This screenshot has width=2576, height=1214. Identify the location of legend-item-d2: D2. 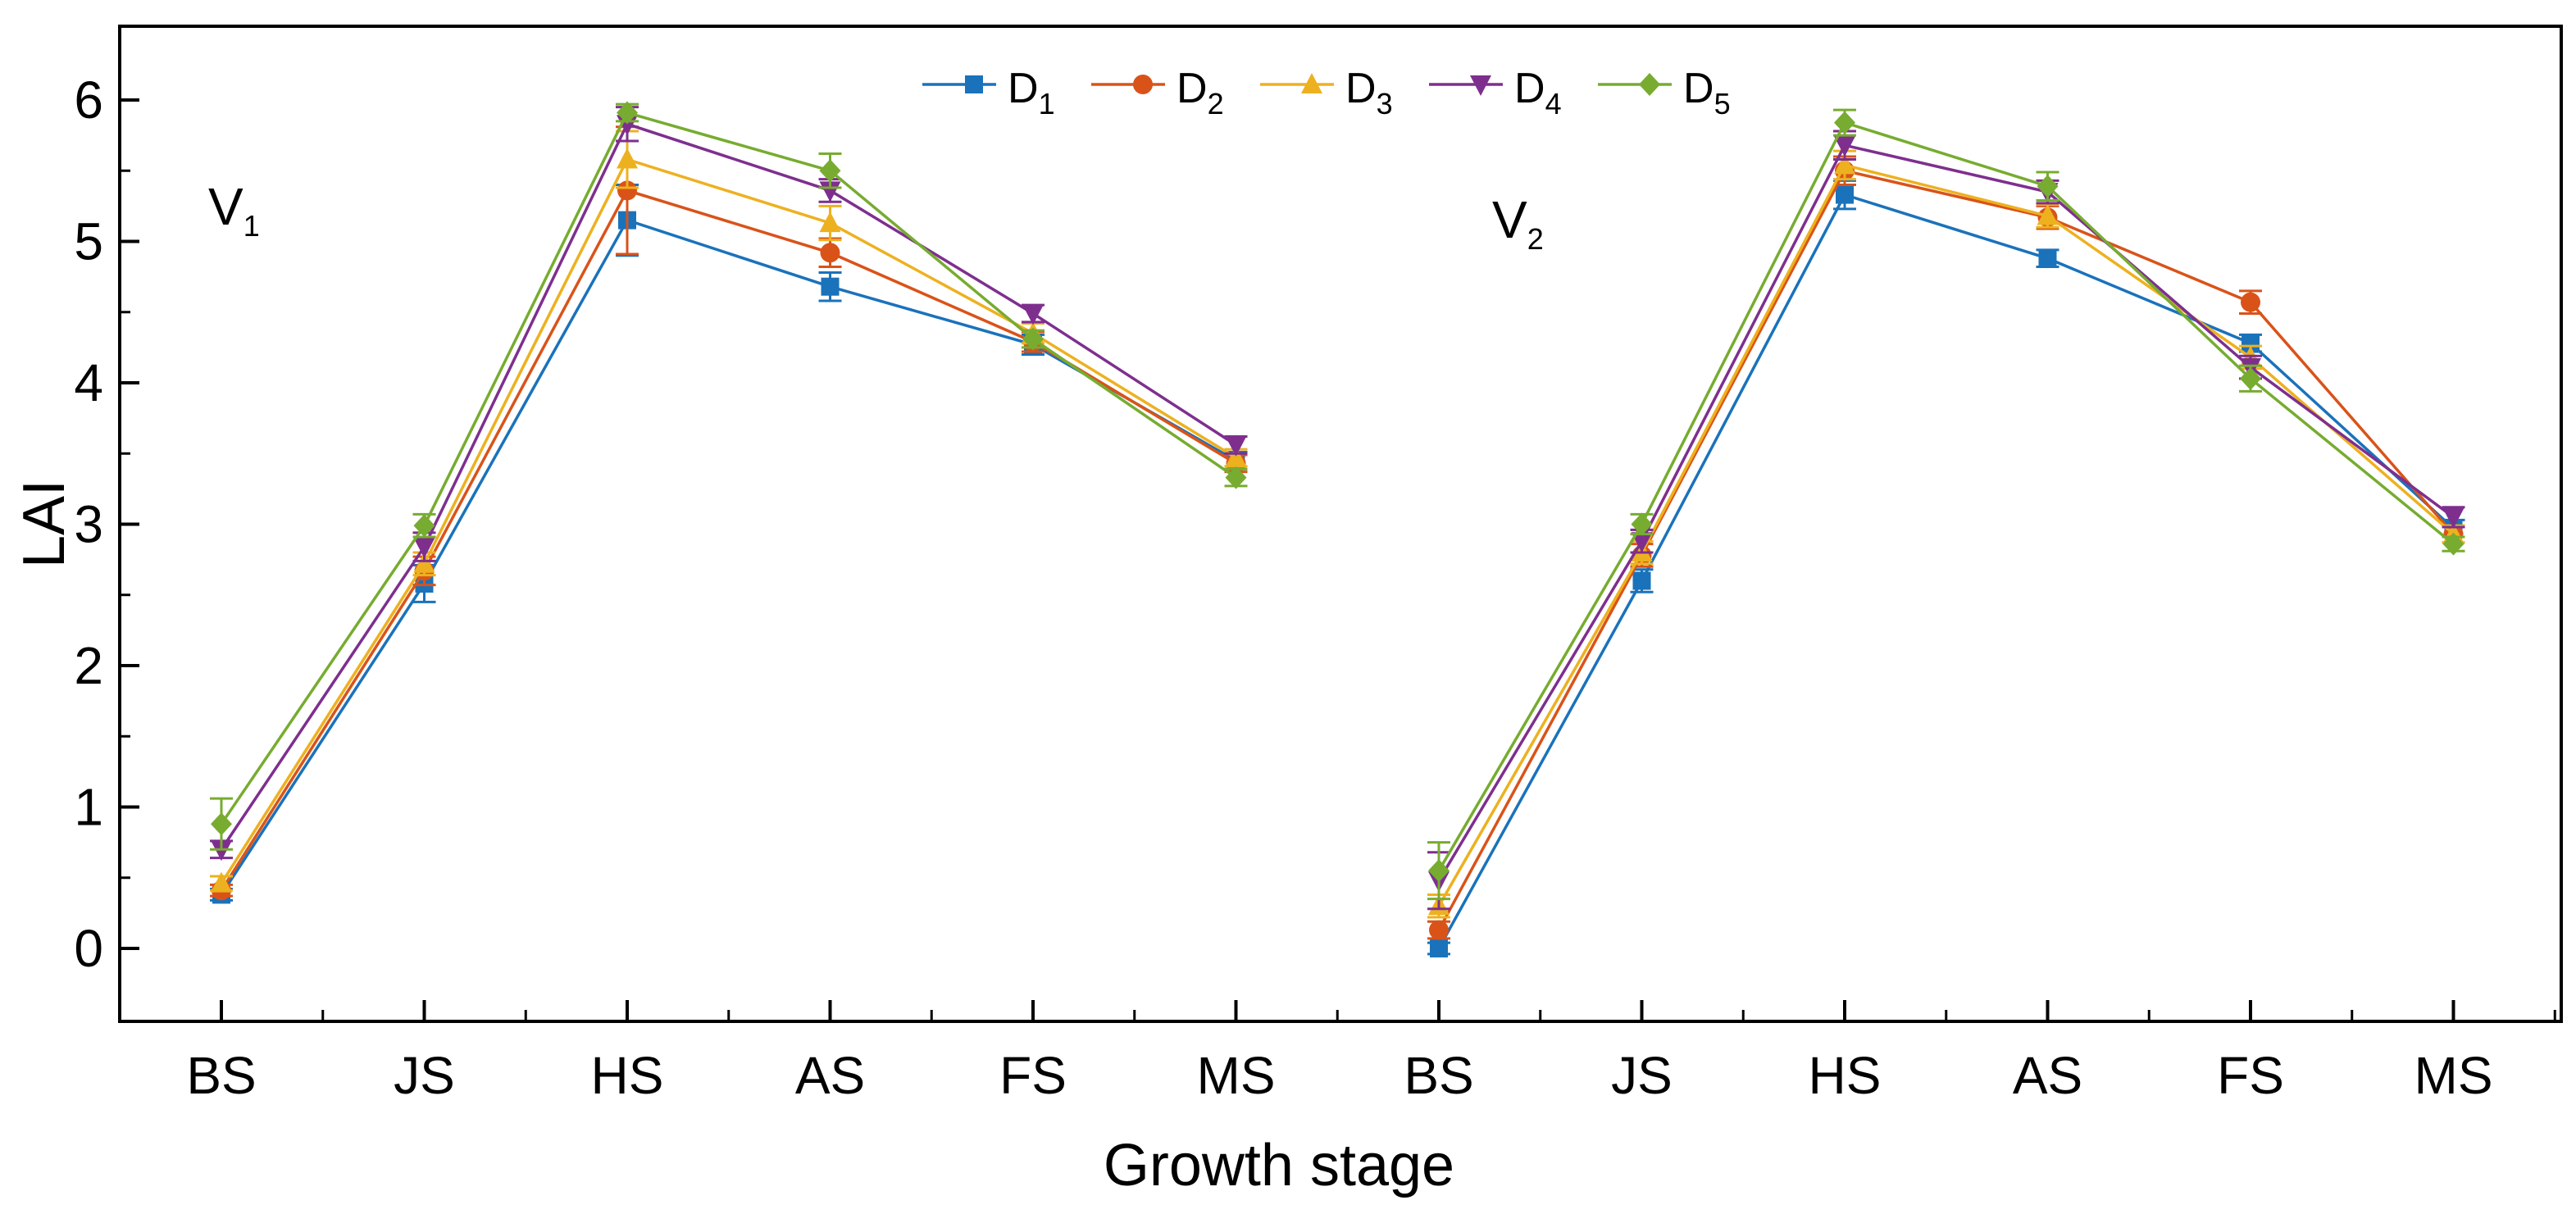
(1157, 92).